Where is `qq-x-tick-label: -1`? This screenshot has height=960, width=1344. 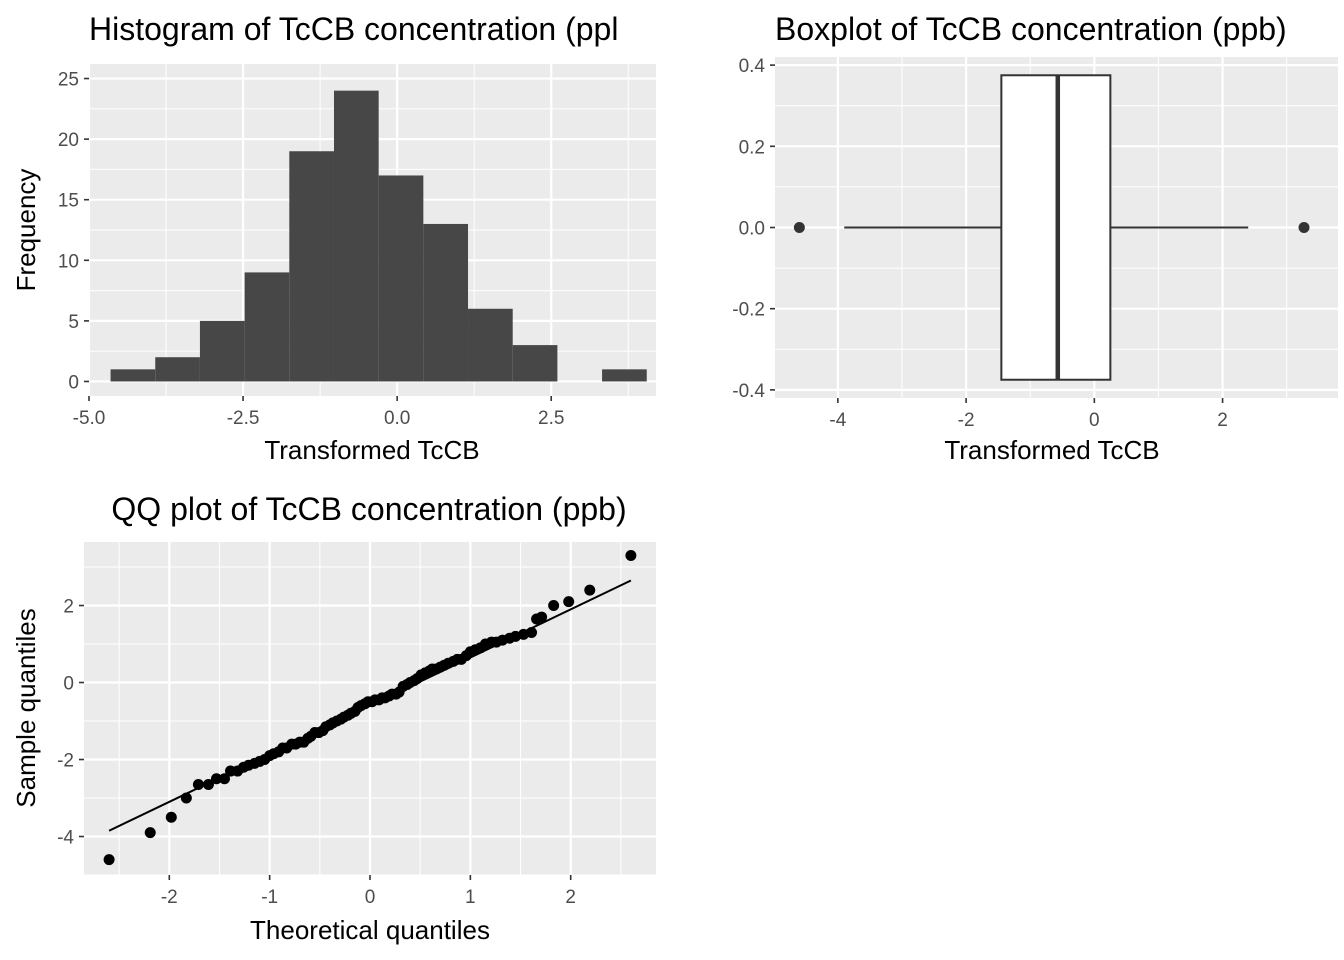 qq-x-tick-label: -1 is located at coordinates (269, 897).